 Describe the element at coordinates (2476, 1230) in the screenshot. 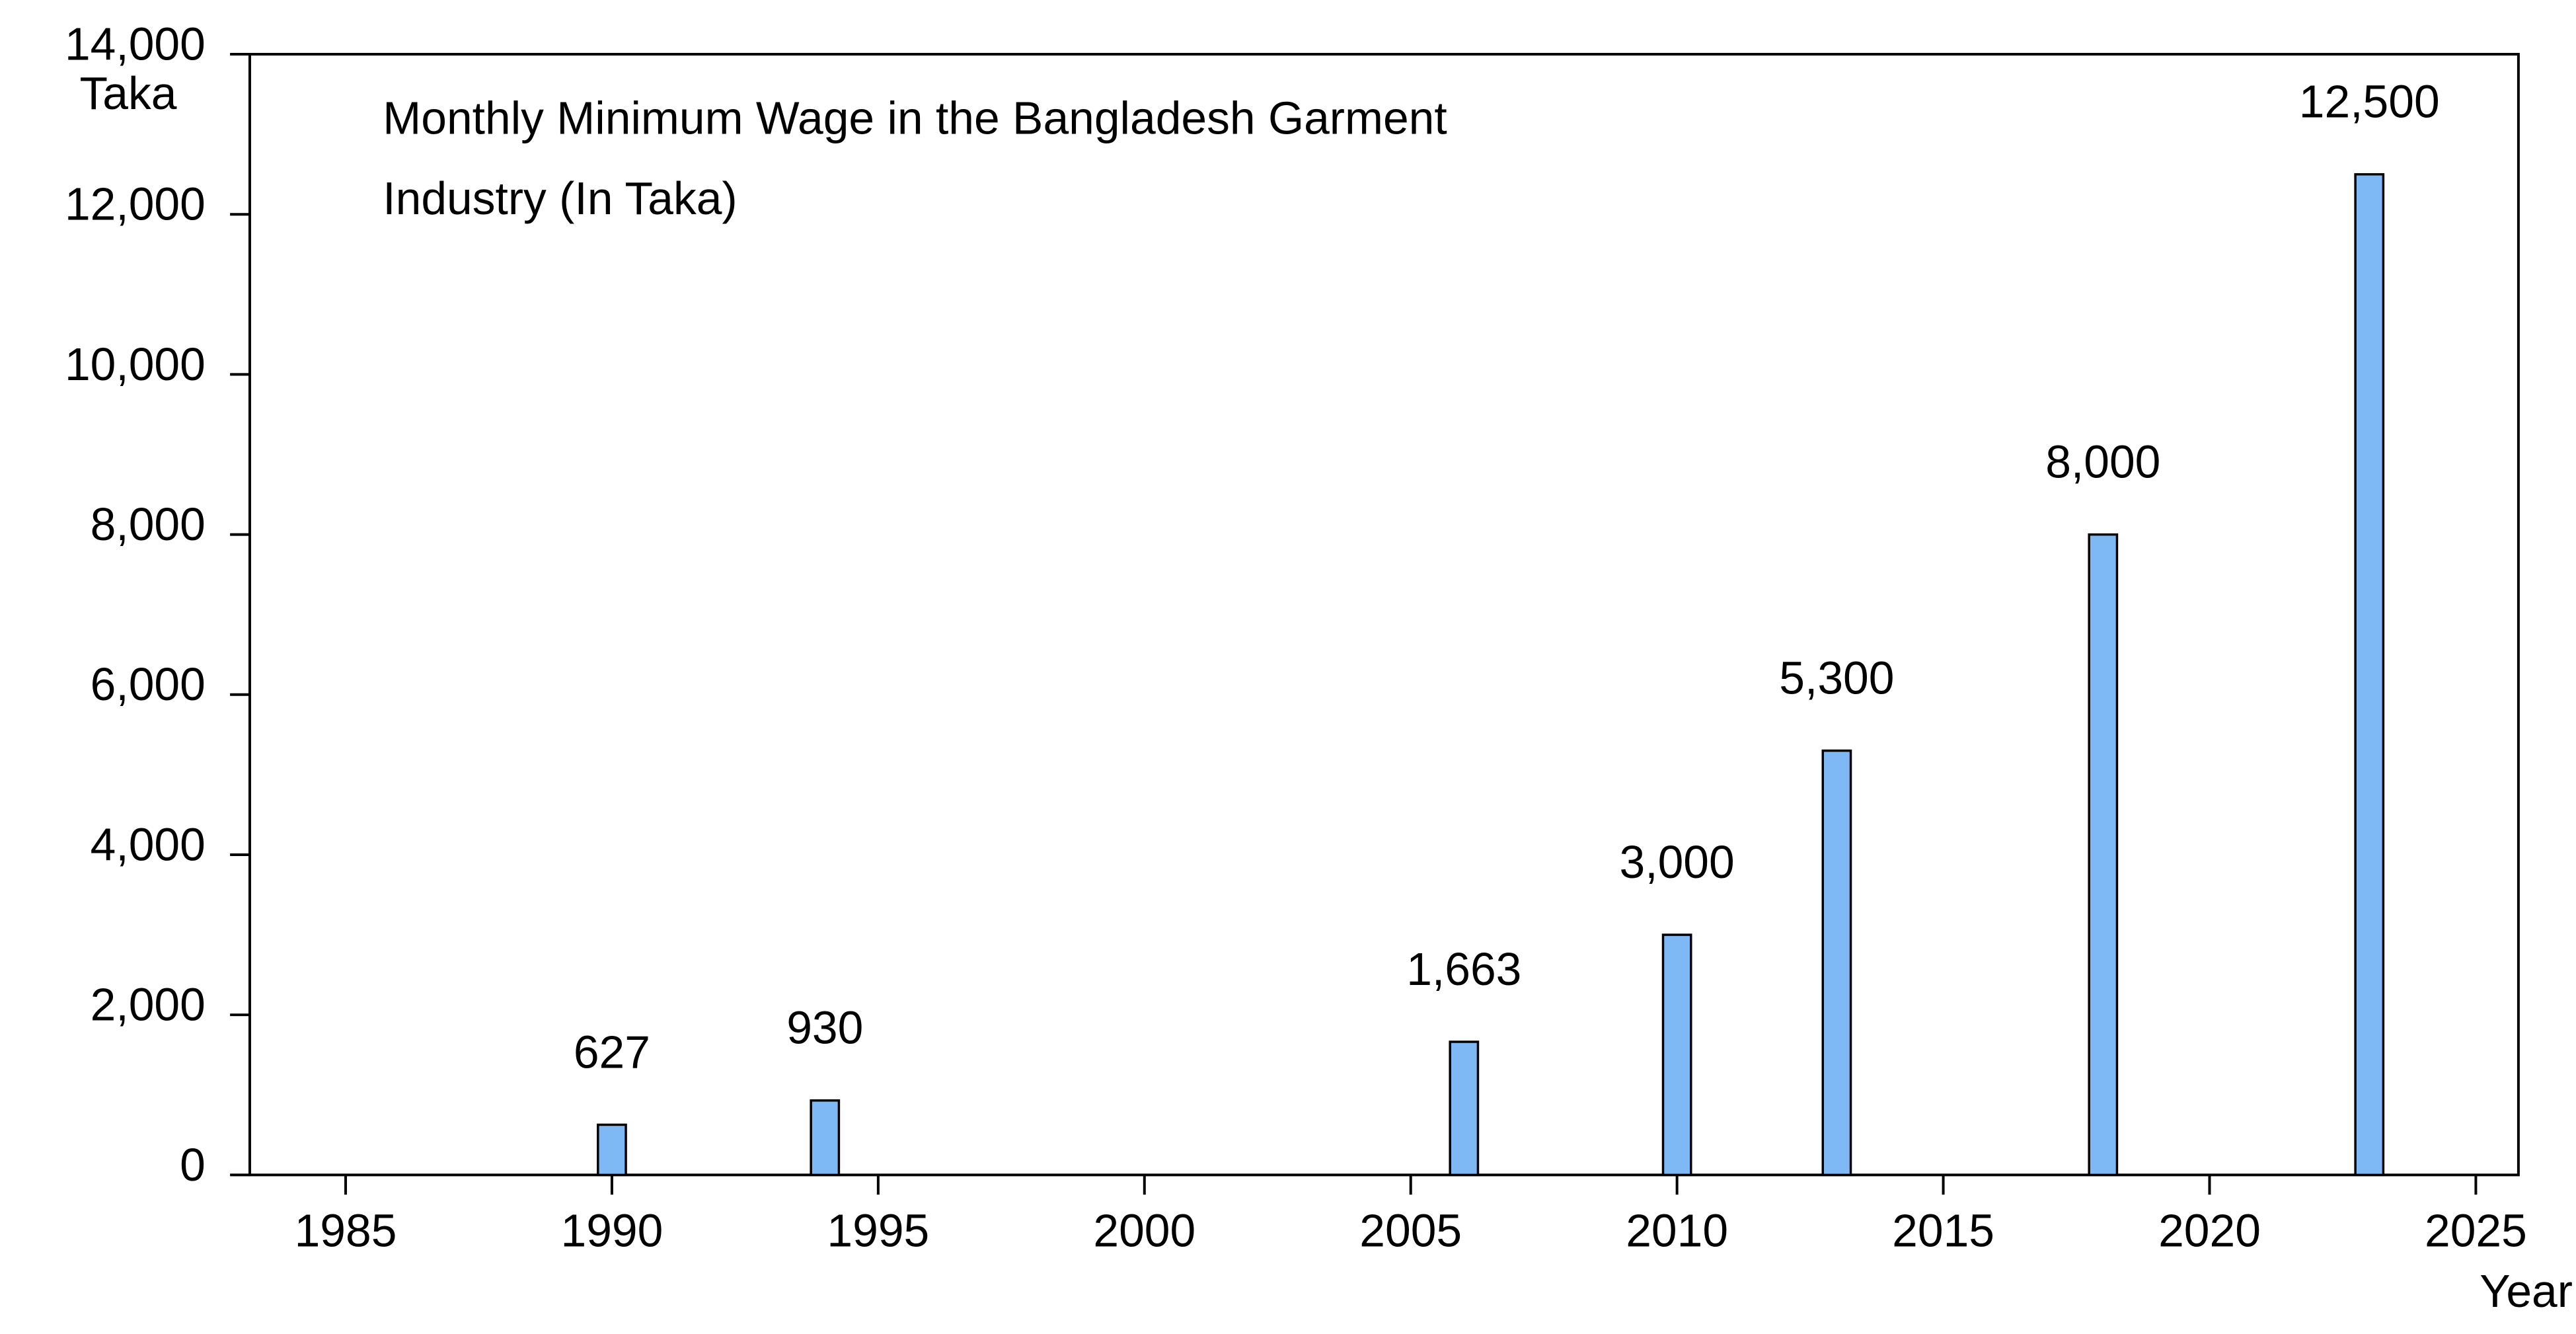

I see `x-tick-label: 2025` at that location.